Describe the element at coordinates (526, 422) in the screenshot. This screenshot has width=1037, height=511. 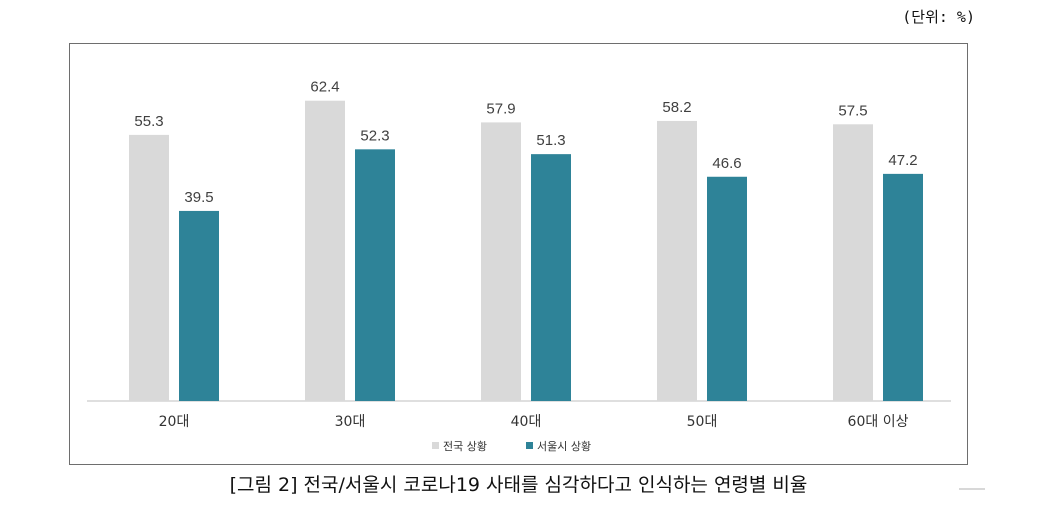
I see `x-tick-label-2: 40대` at that location.